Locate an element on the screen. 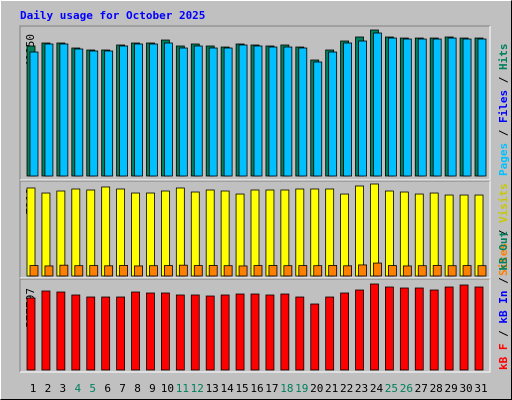 The width and height of the screenshot is (512, 400). x-tick-label: 19 is located at coordinates (301, 388).